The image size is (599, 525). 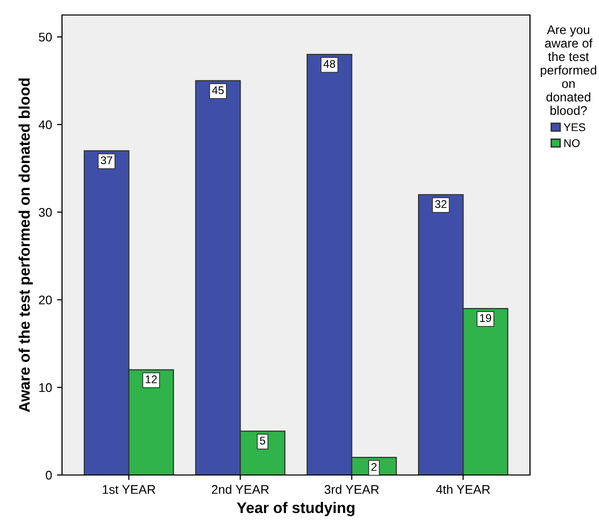 I want to click on data-label: 5, so click(x=263, y=440).